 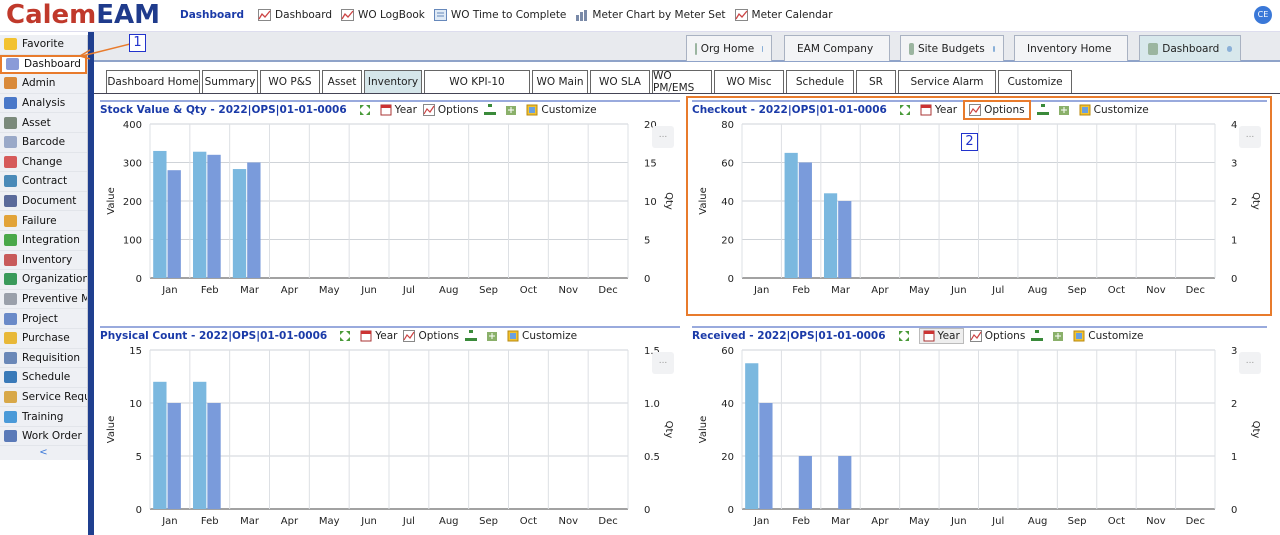 What do you see at coordinates (477, 81) in the screenshot?
I see `sub-tab-wo-kpi-10: WO KPI-10` at bounding box center [477, 81].